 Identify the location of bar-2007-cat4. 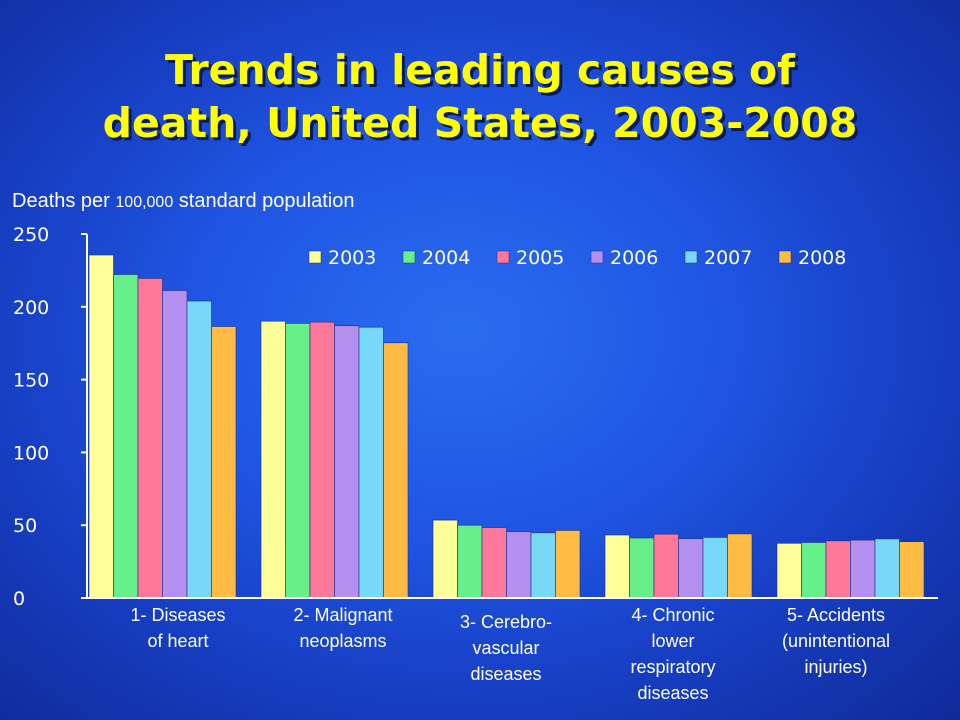
(715, 568).